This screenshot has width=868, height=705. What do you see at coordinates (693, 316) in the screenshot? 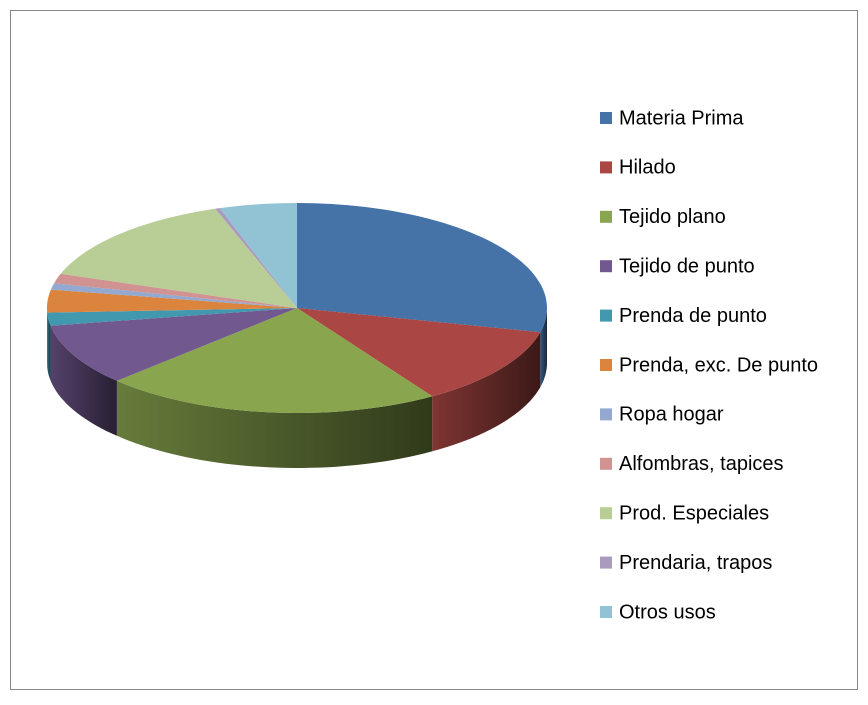
I see `legend-label: Prenda de punto` at bounding box center [693, 316].